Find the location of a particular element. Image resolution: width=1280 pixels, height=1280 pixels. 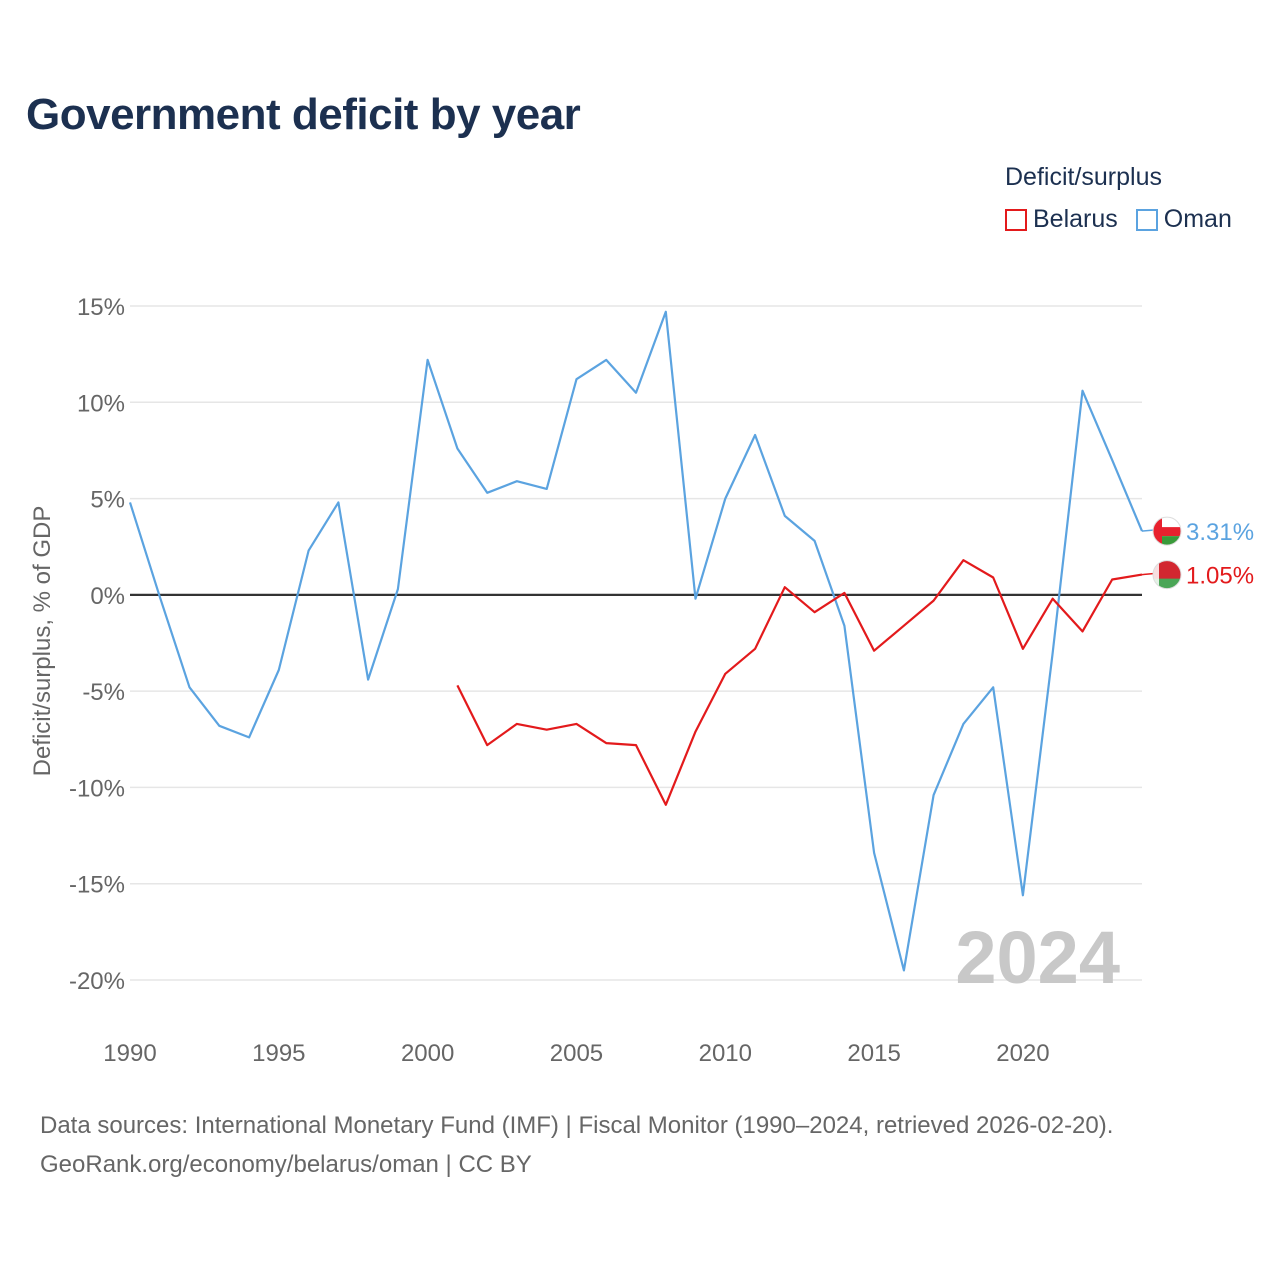

flag-belarus-icon is located at coordinates (1167, 574).